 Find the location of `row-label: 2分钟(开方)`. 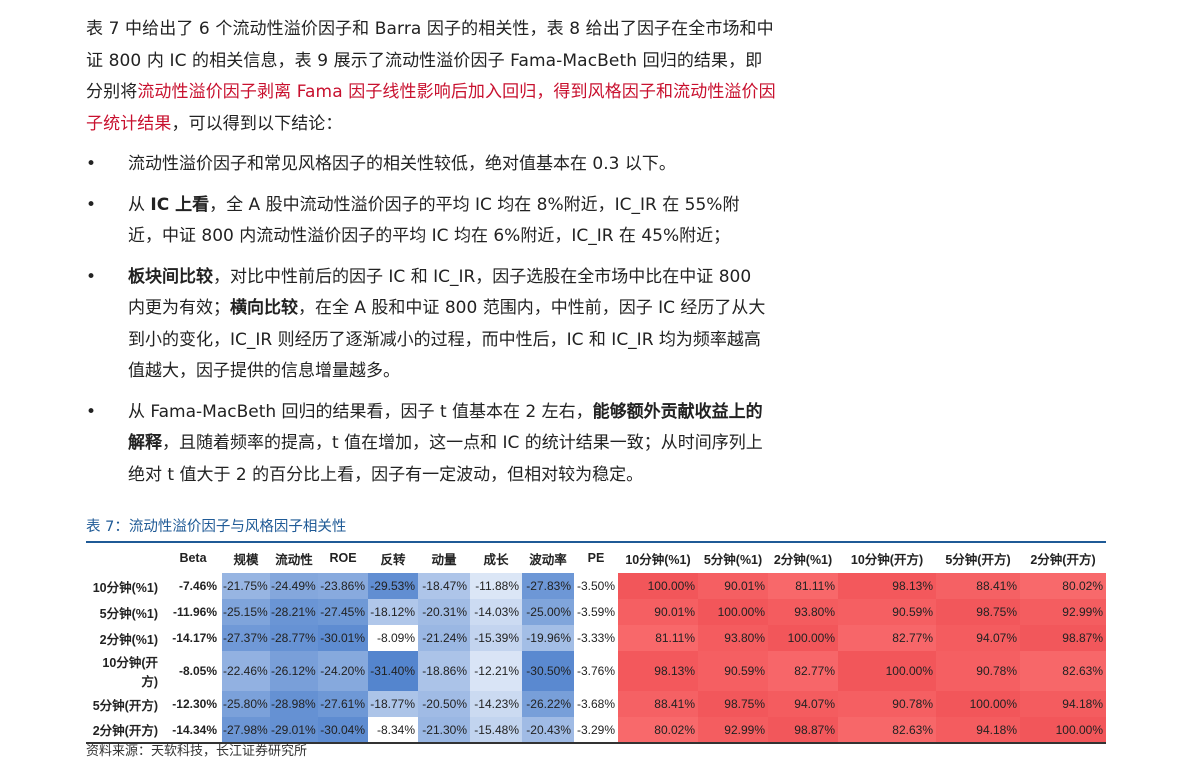

row-label: 2分钟(开方) is located at coordinates (125, 731).